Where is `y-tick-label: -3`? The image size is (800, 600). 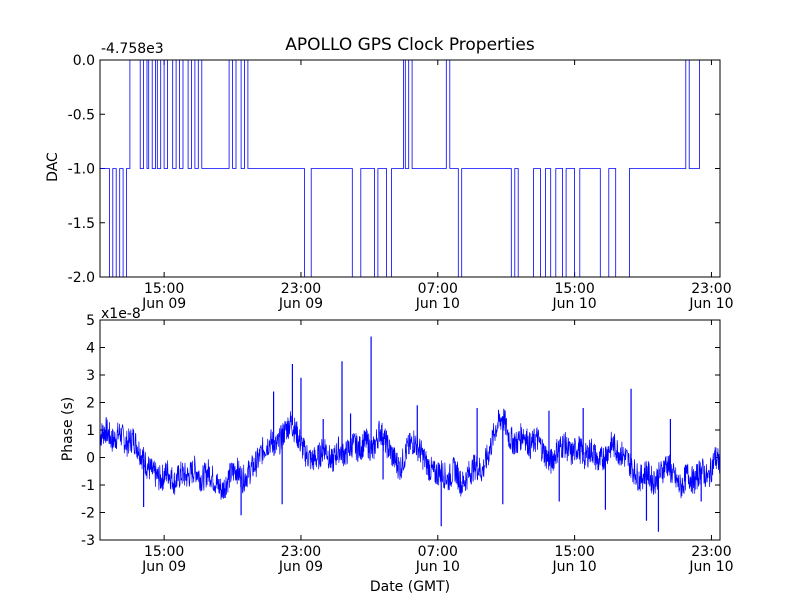
y-tick-label: -3 is located at coordinates (88, 541).